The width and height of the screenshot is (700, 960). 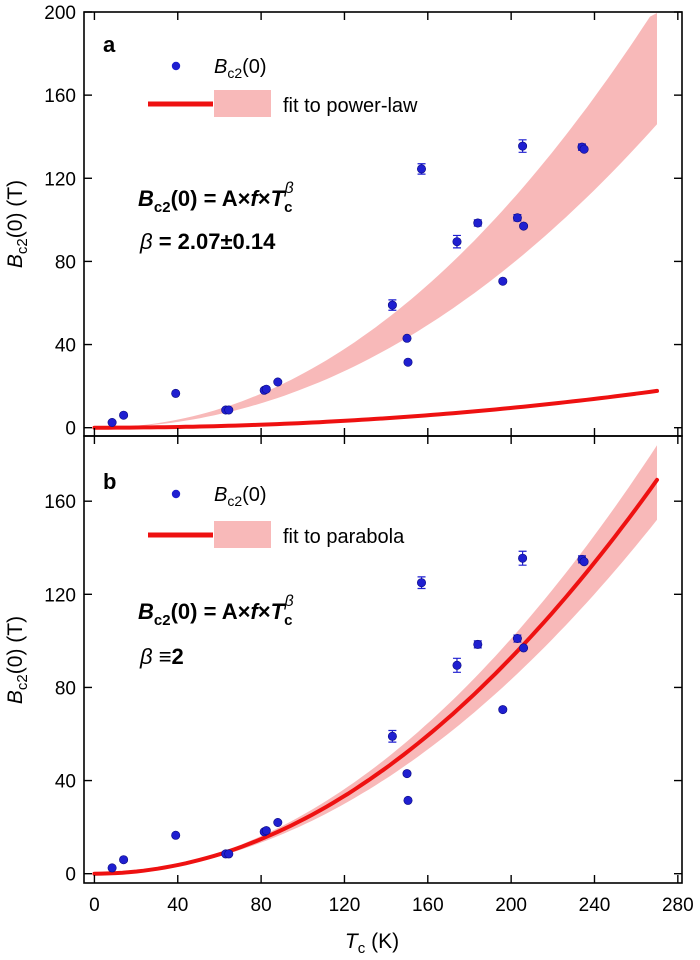 What do you see at coordinates (17, 224) in the screenshot?
I see `panel-a-y-axis-title: Bc2(0) (T)` at bounding box center [17, 224].